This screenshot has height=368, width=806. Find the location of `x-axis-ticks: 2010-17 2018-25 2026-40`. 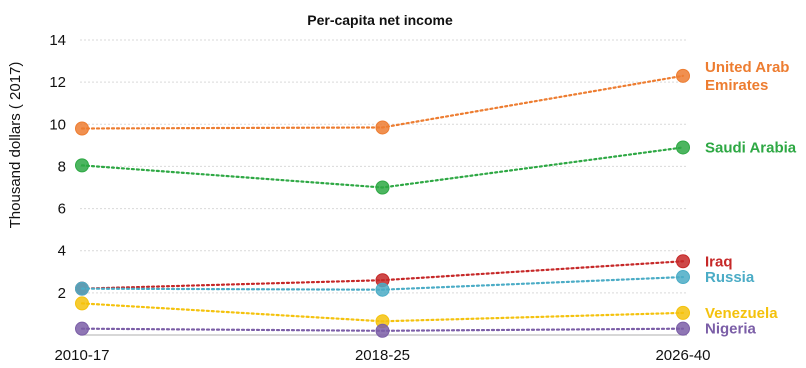

x-axis-ticks: 2010-17 2018-25 2026-40 is located at coordinates (382, 355).